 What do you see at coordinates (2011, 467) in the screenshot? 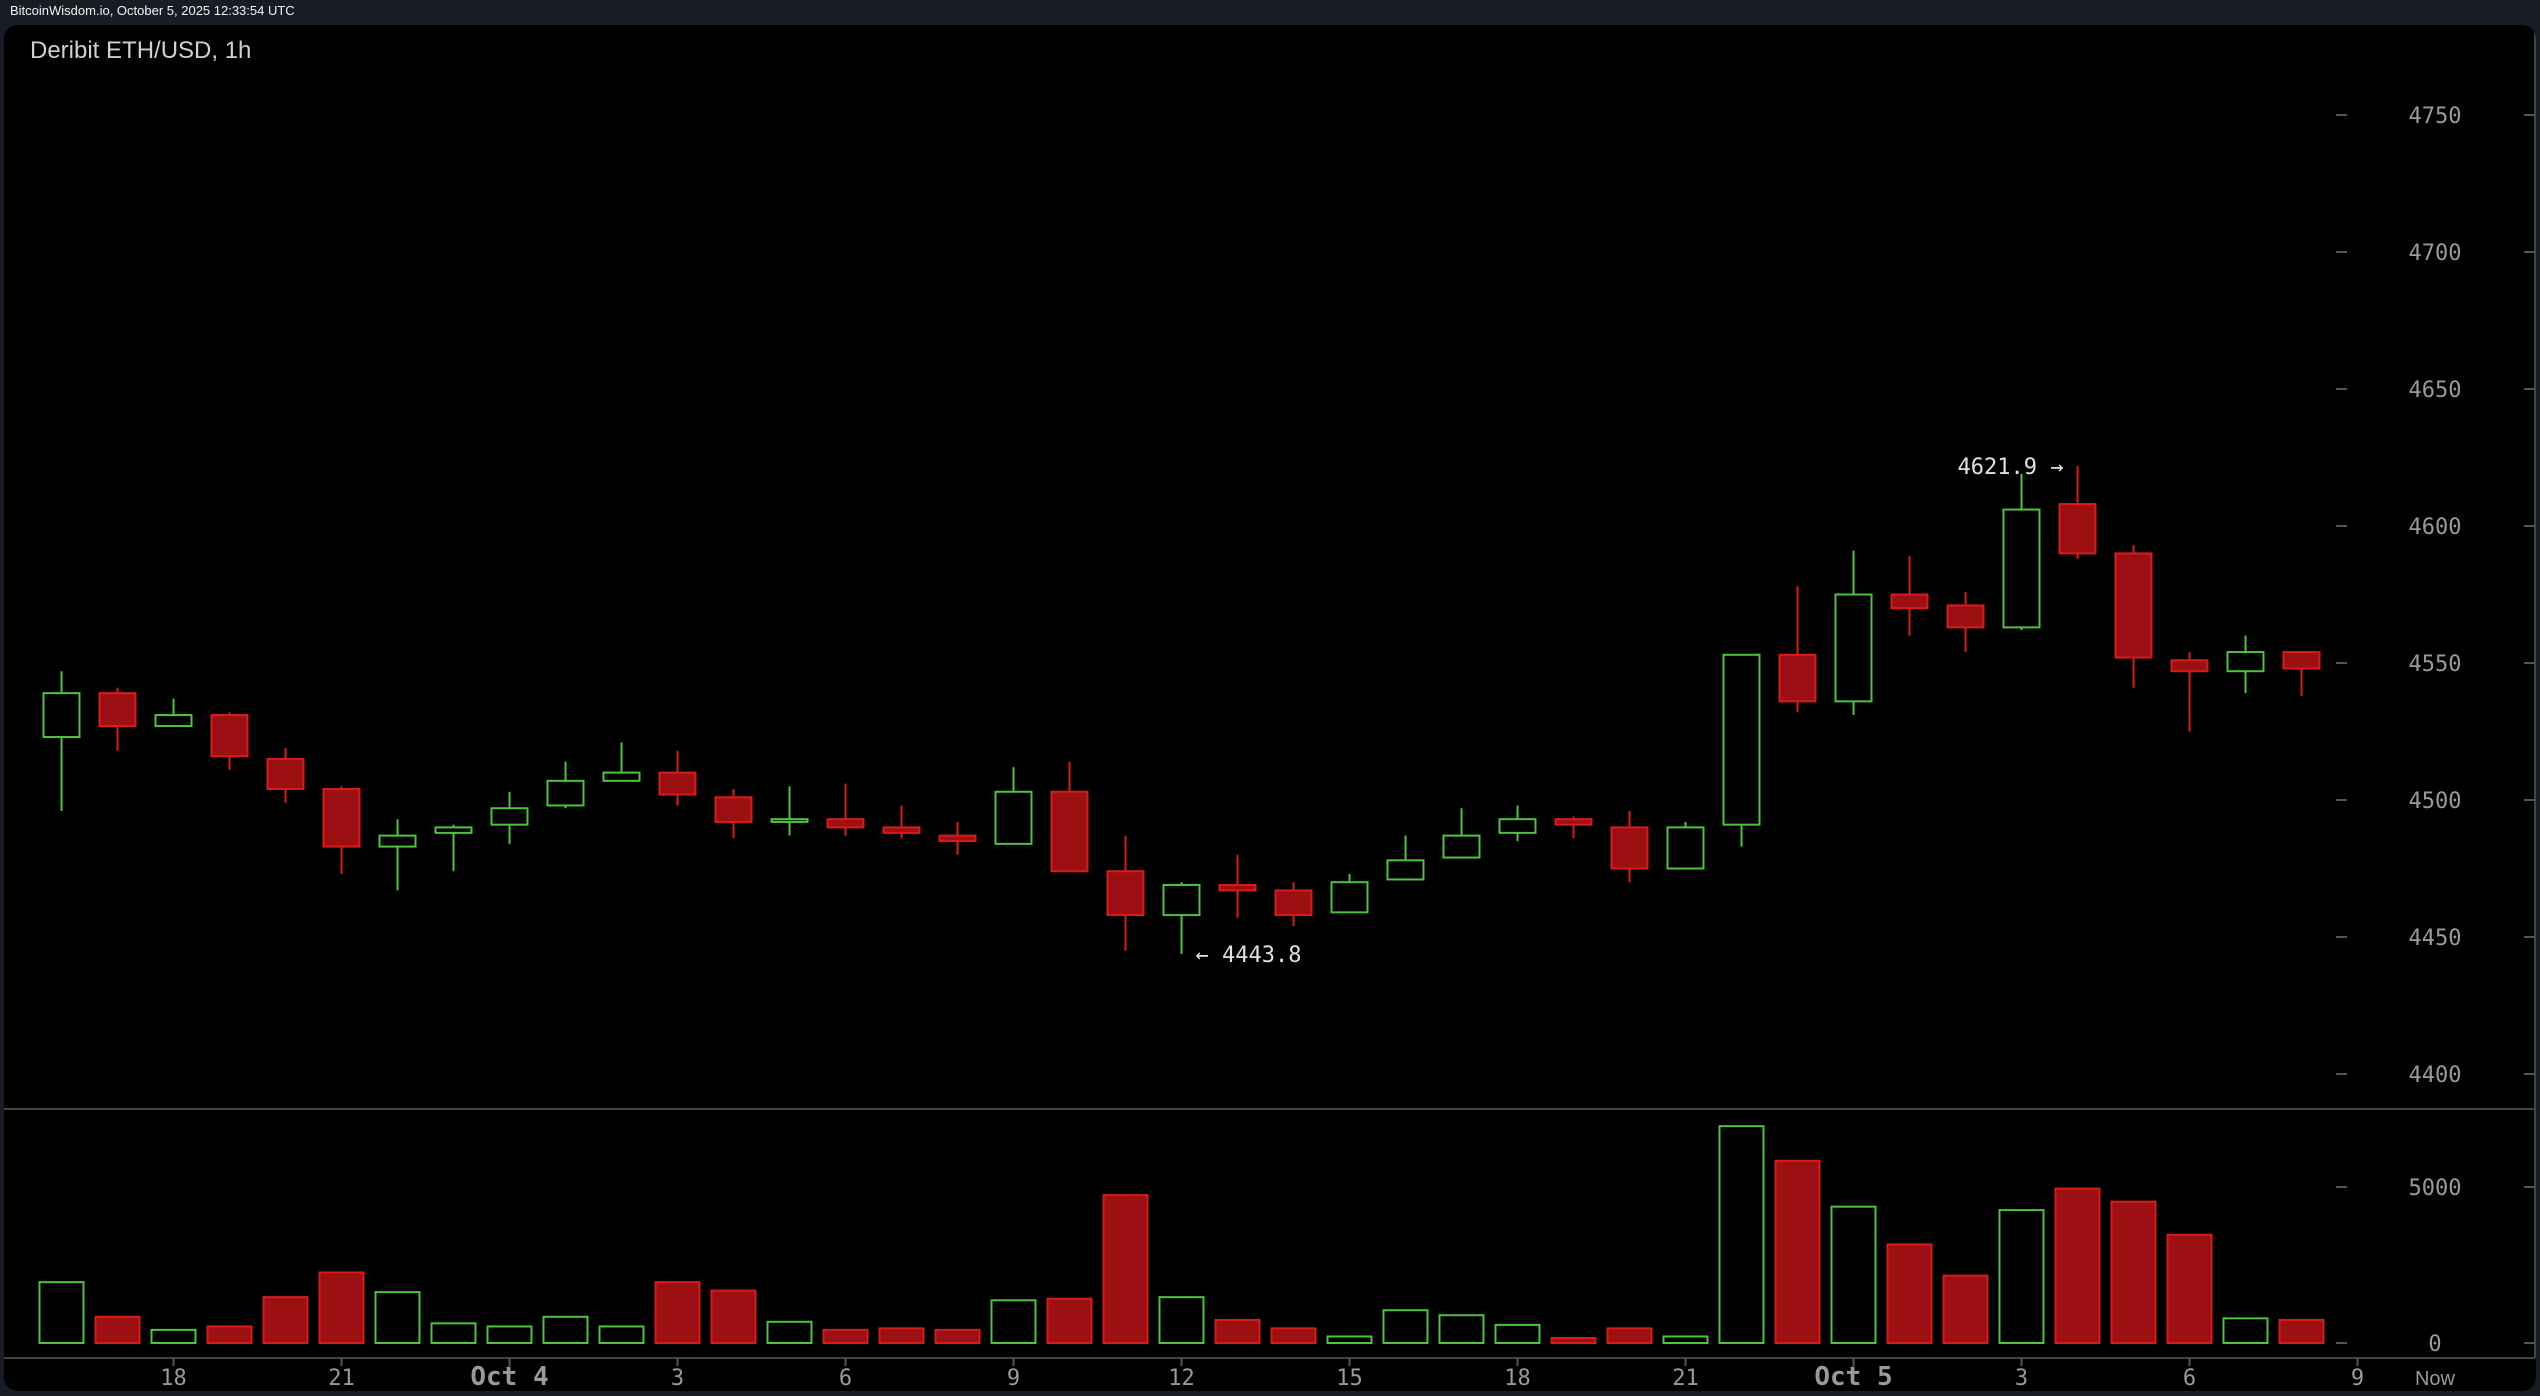
I see `price-annotation-high: 4621.9 →` at bounding box center [2011, 467].